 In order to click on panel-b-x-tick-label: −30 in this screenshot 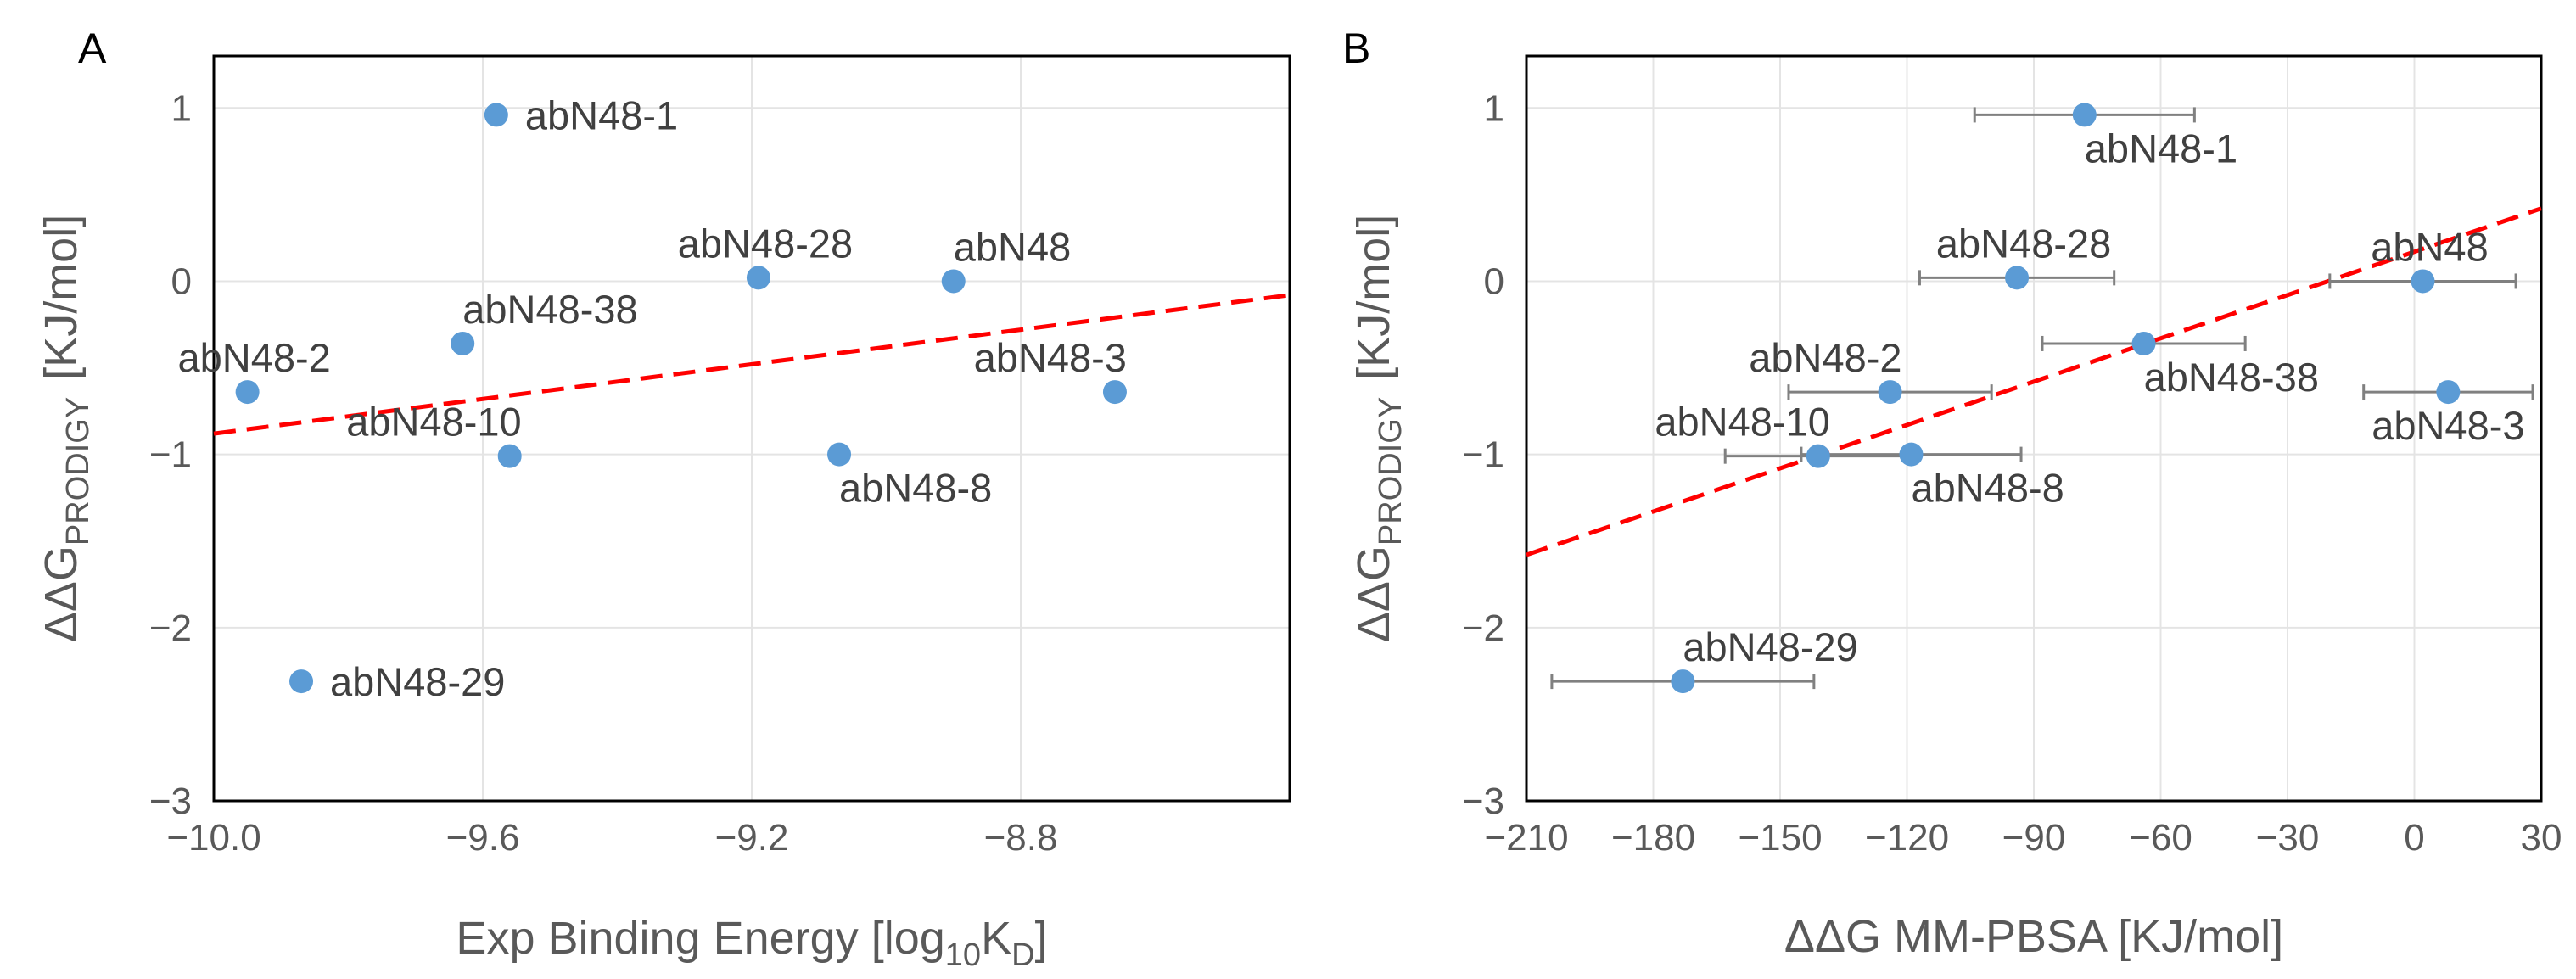, I will do `click(2288, 838)`.